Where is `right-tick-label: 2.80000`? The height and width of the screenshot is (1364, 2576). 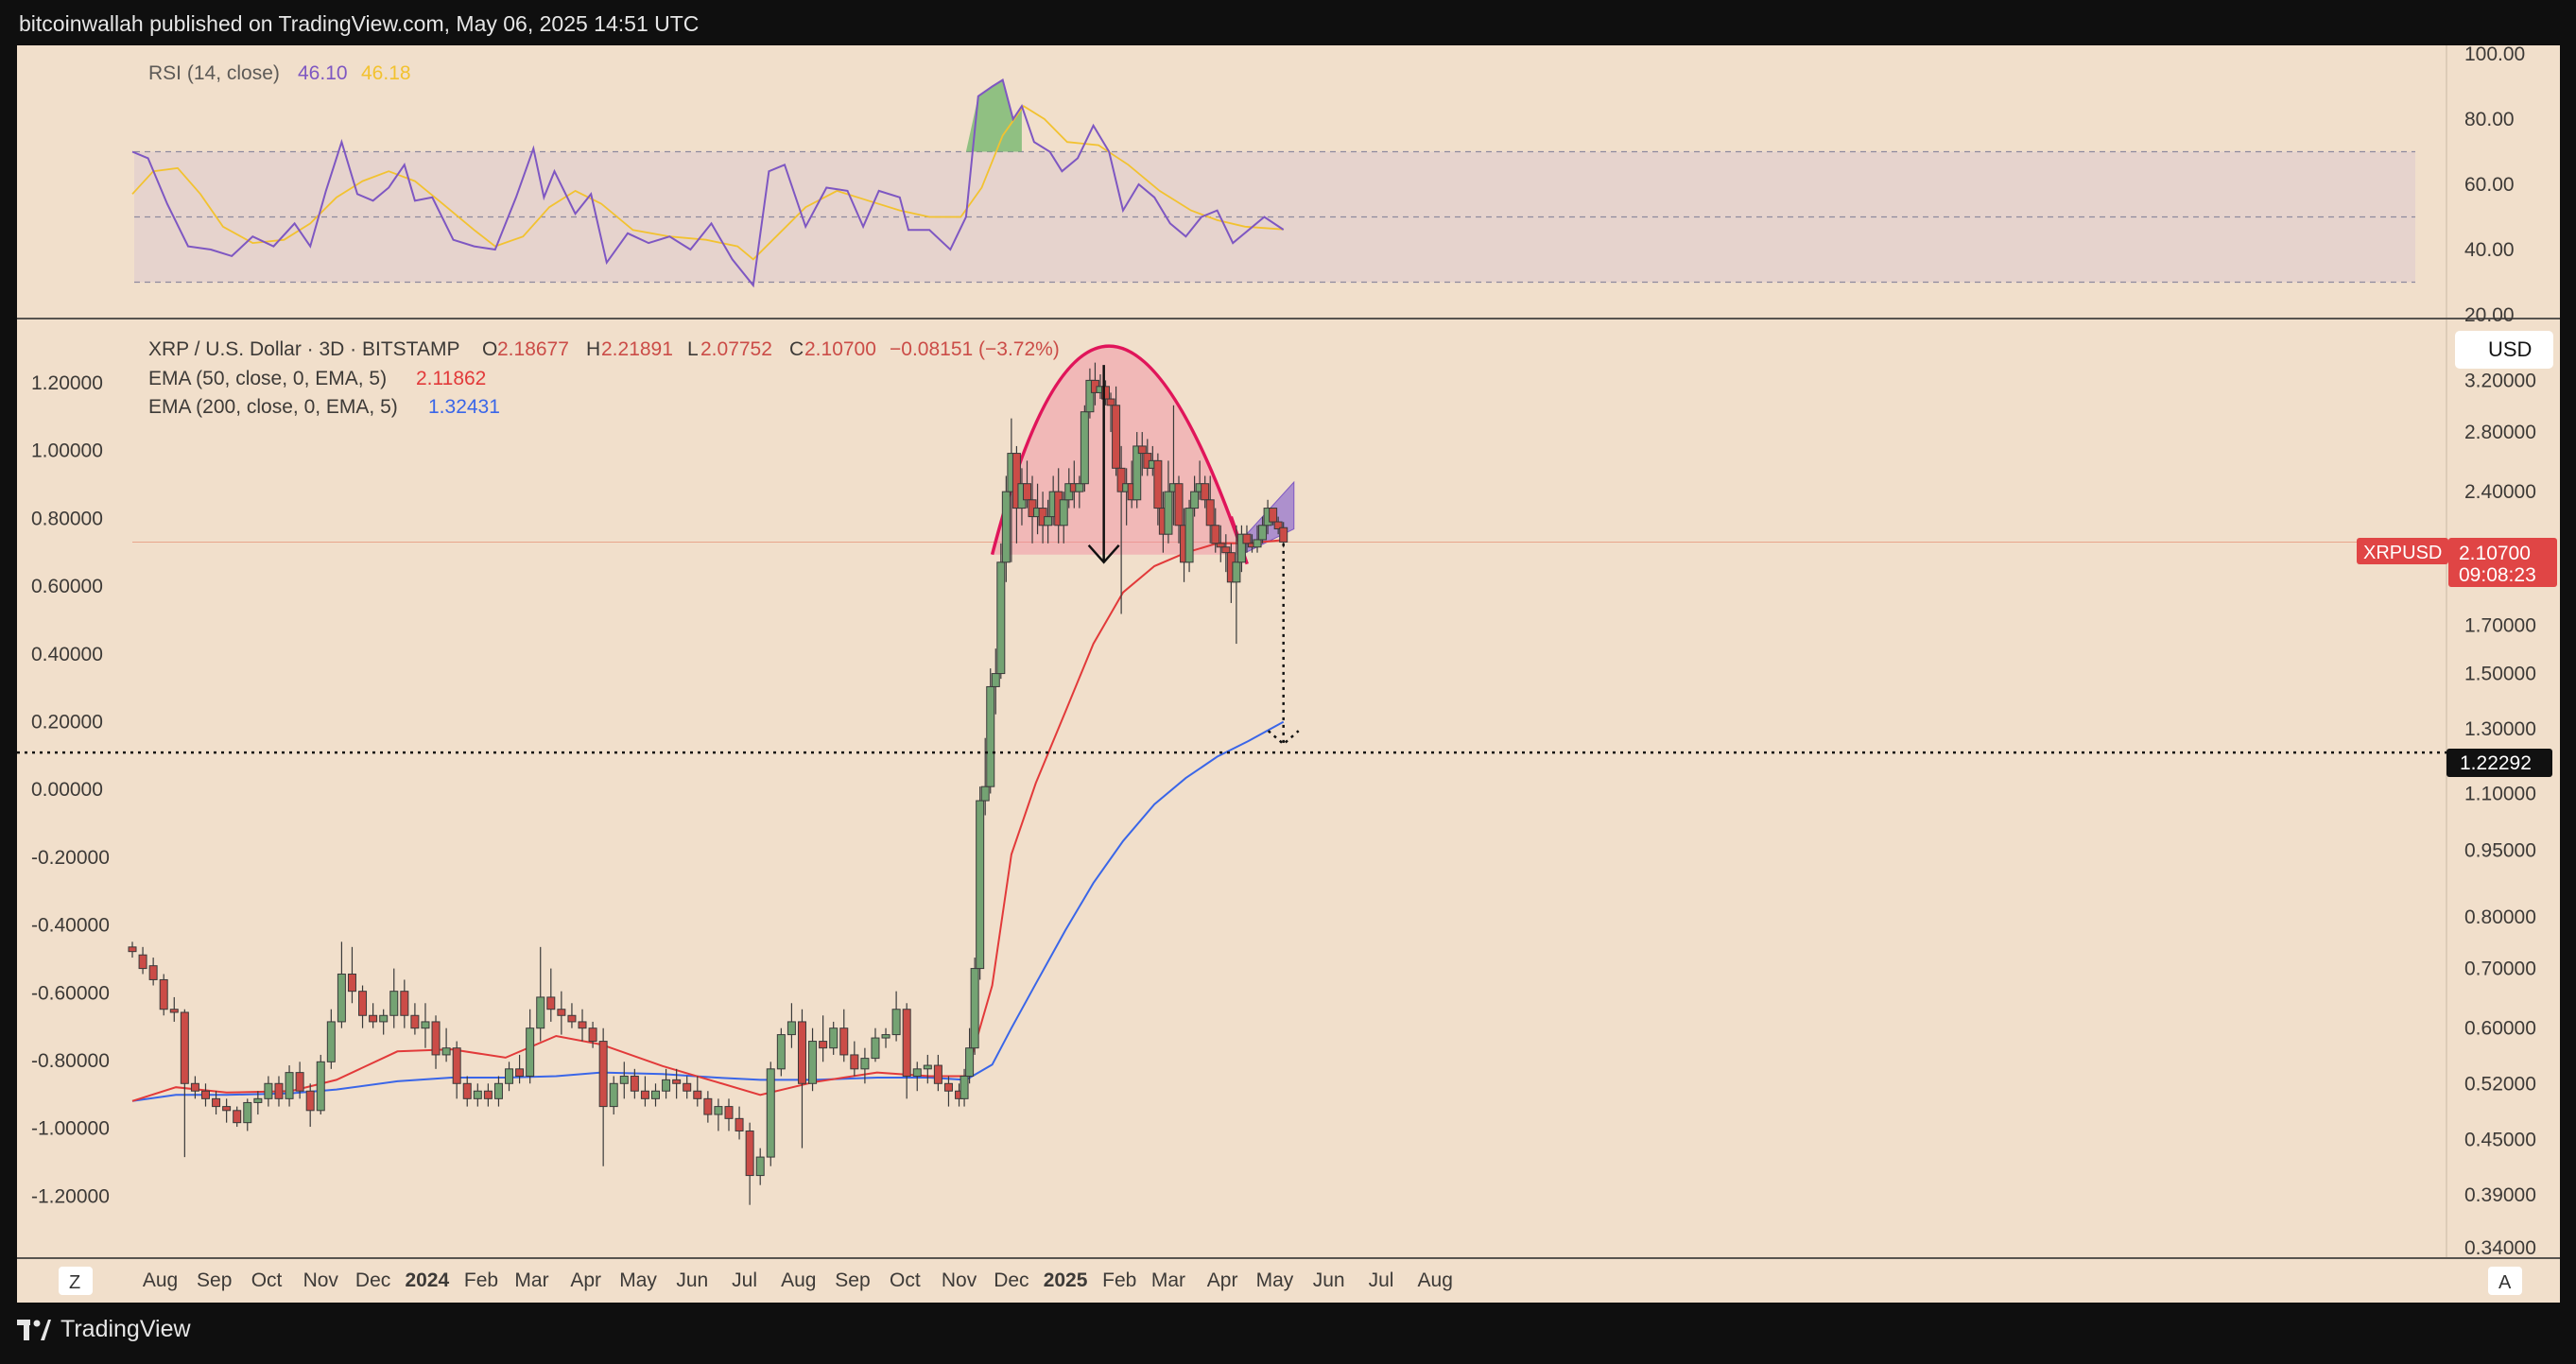 right-tick-label: 2.80000 is located at coordinates (2500, 432).